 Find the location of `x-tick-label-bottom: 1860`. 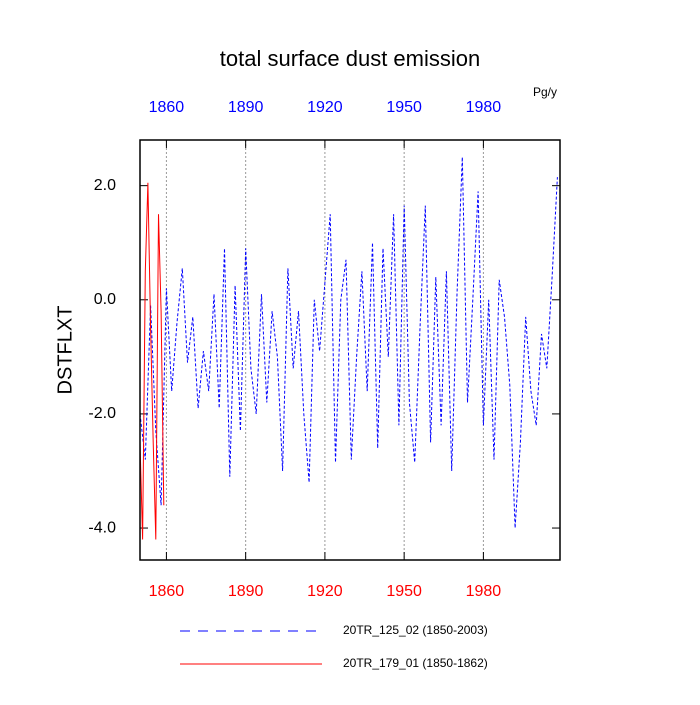

x-tick-label-bottom: 1860 is located at coordinates (167, 591).